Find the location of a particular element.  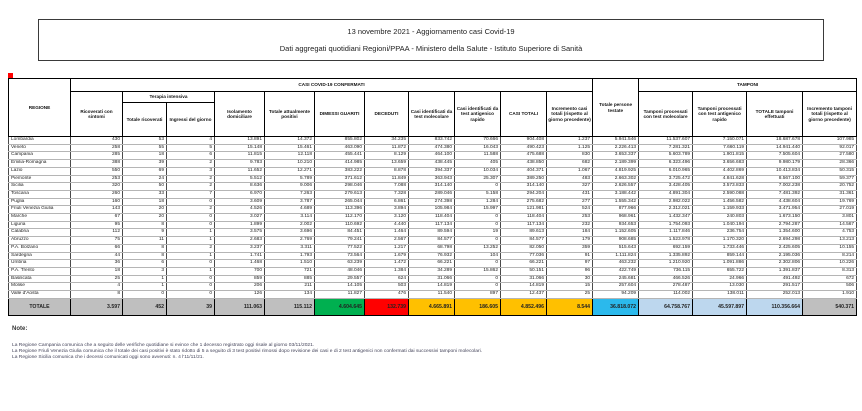

totale-value: 64.758.767 is located at coordinates (666, 306).